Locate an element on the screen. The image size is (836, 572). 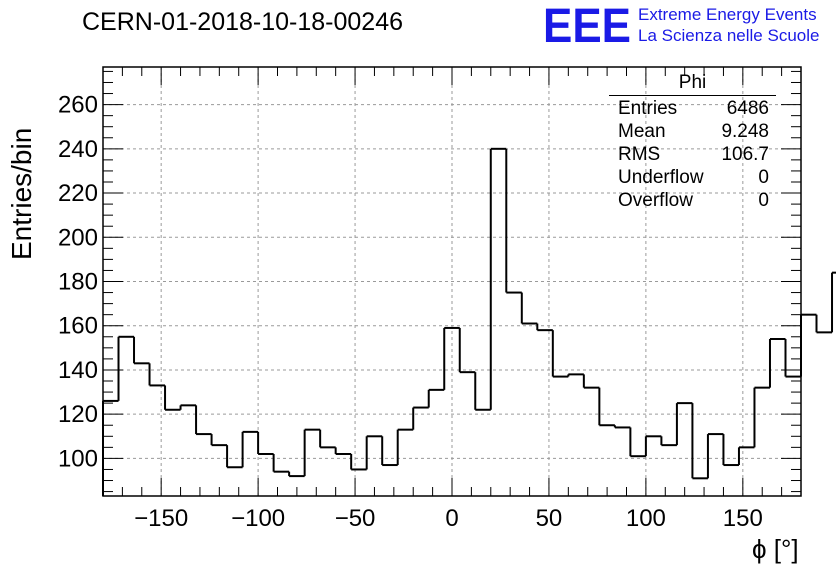
x-tick-label: 0 is located at coordinates (451, 518).